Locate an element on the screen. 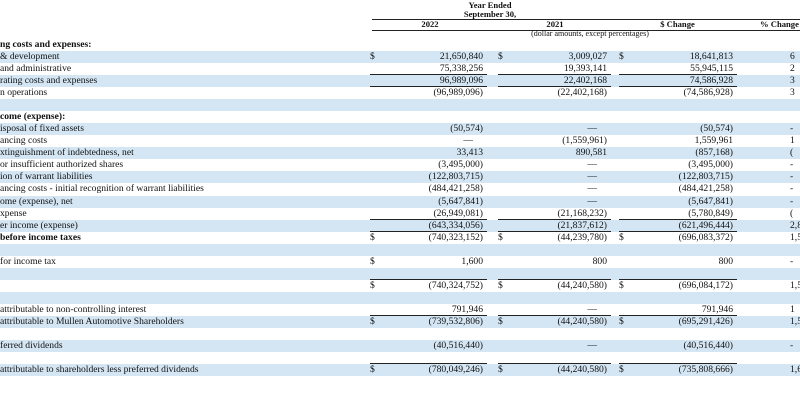  col-change: $ Change is located at coordinates (677, 24).